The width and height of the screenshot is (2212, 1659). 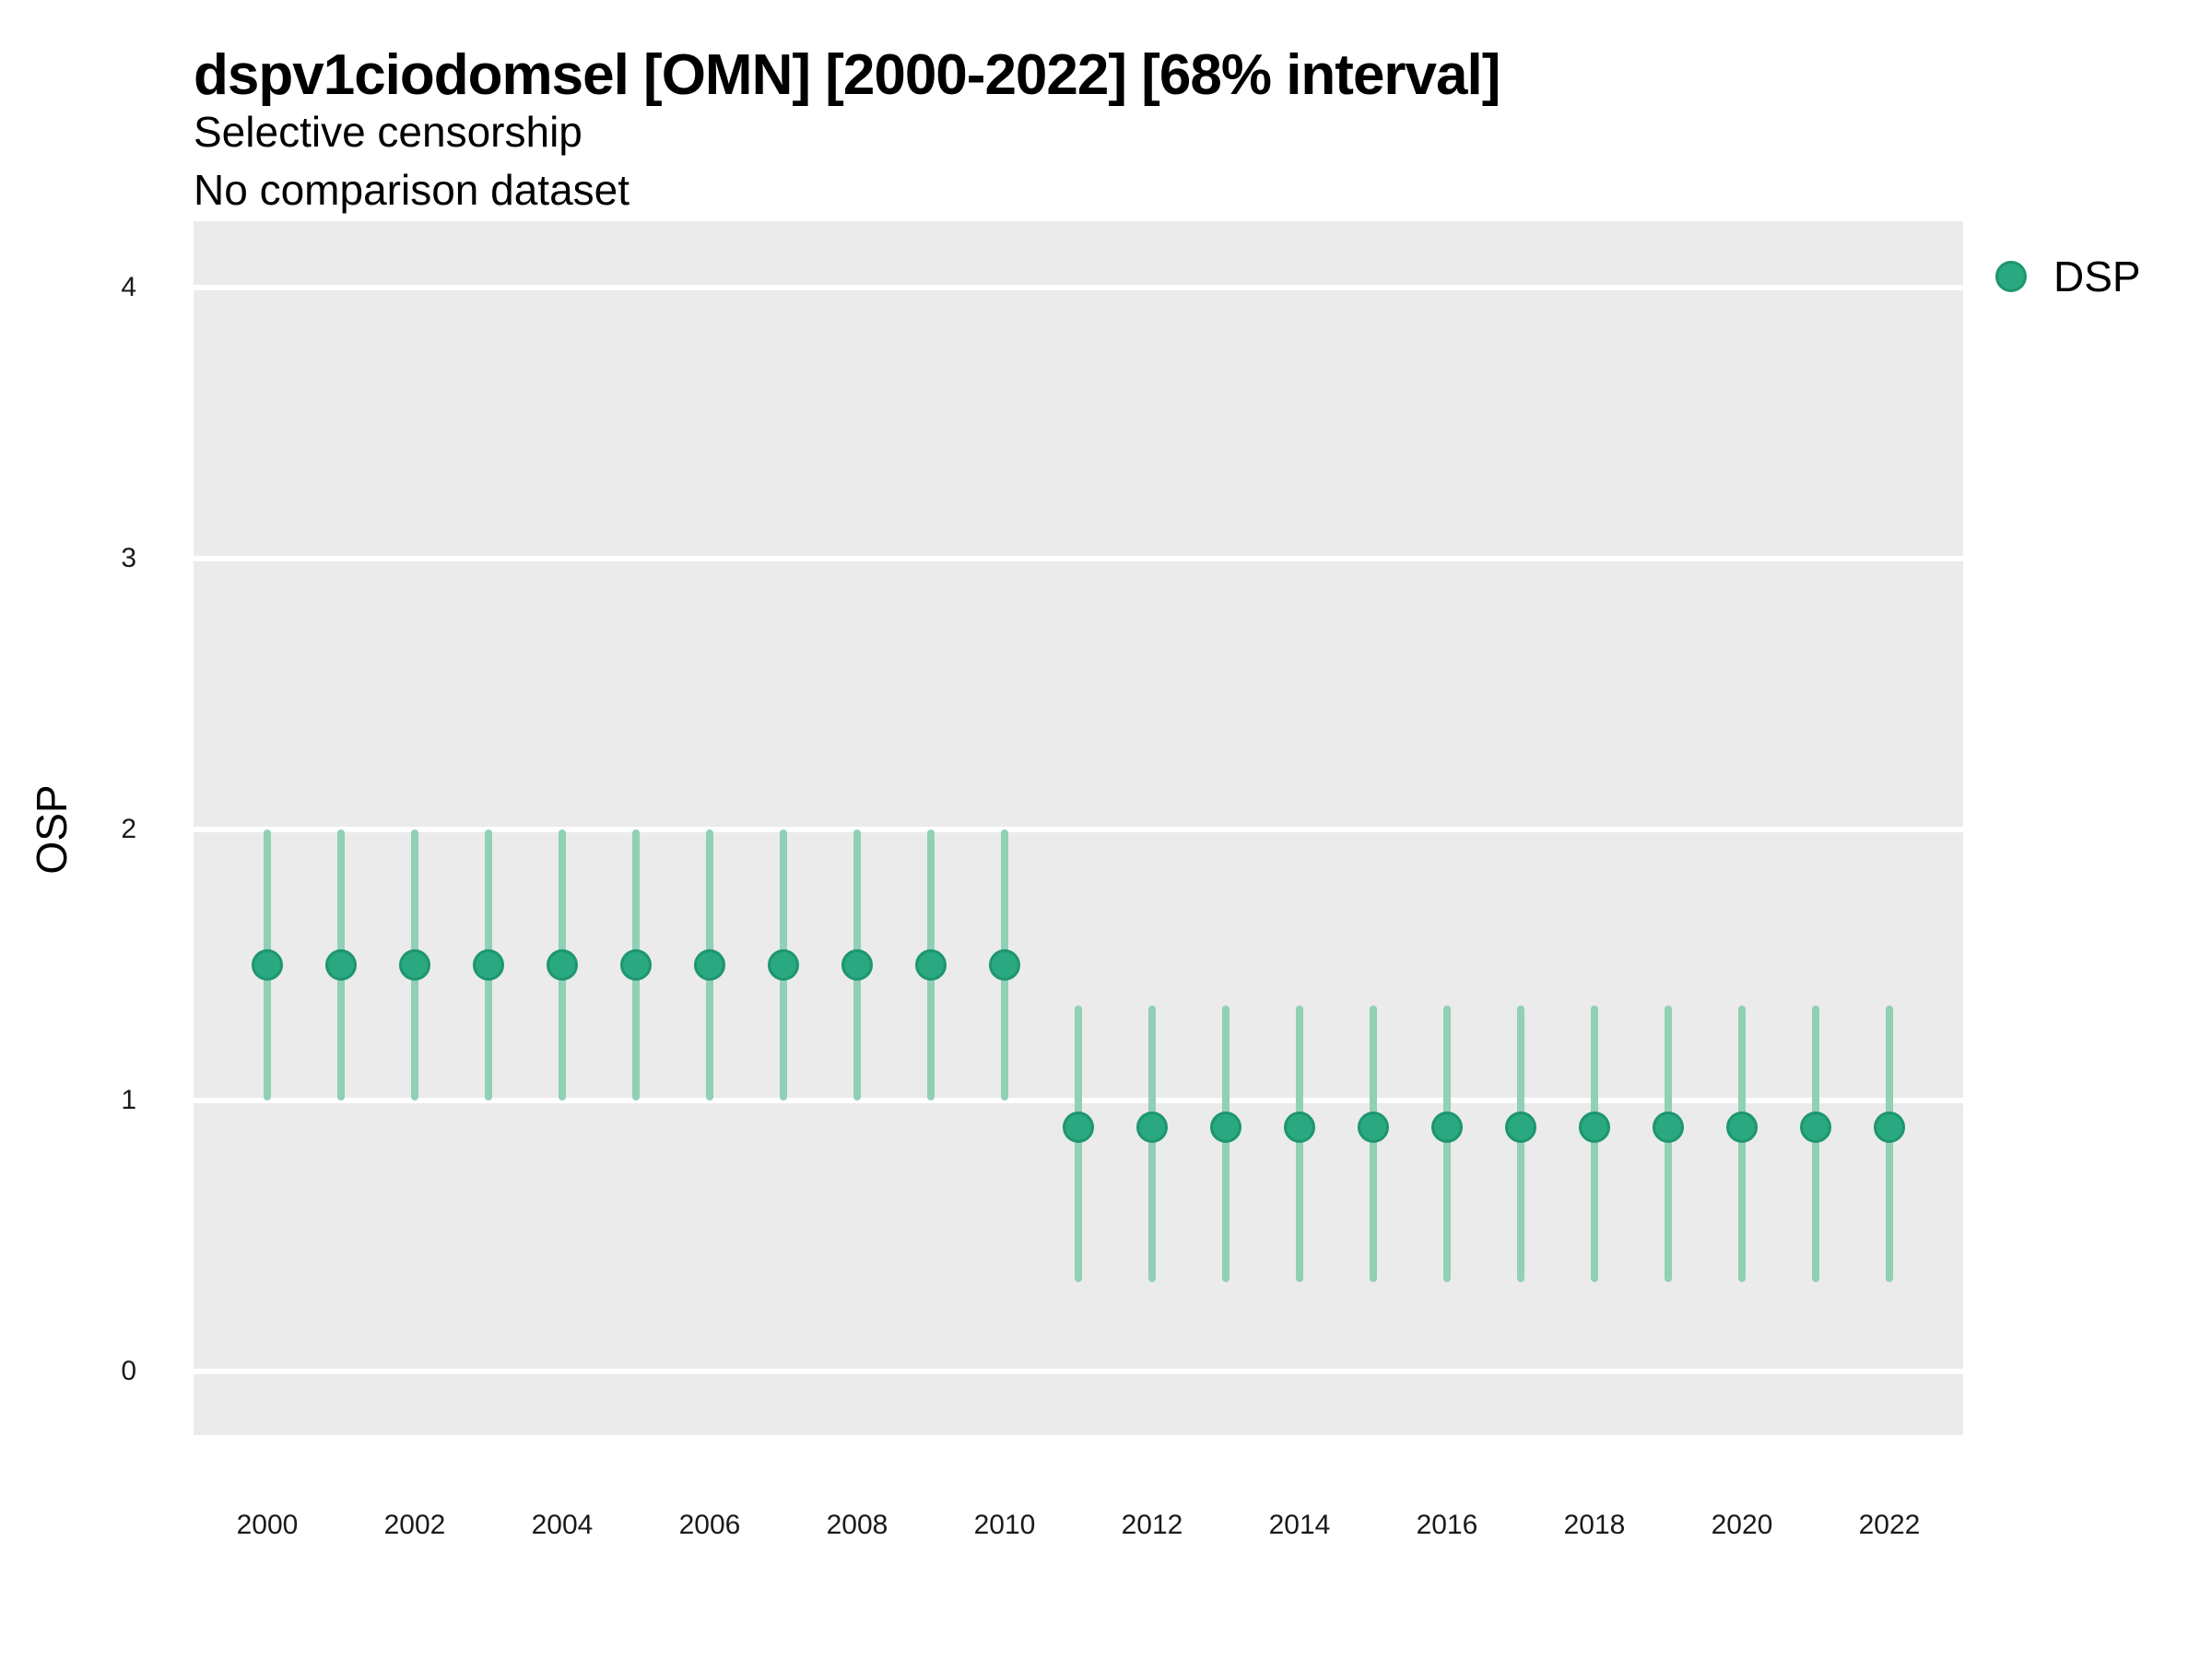 I want to click on x-tick-label: 2004, so click(x=562, y=1525).